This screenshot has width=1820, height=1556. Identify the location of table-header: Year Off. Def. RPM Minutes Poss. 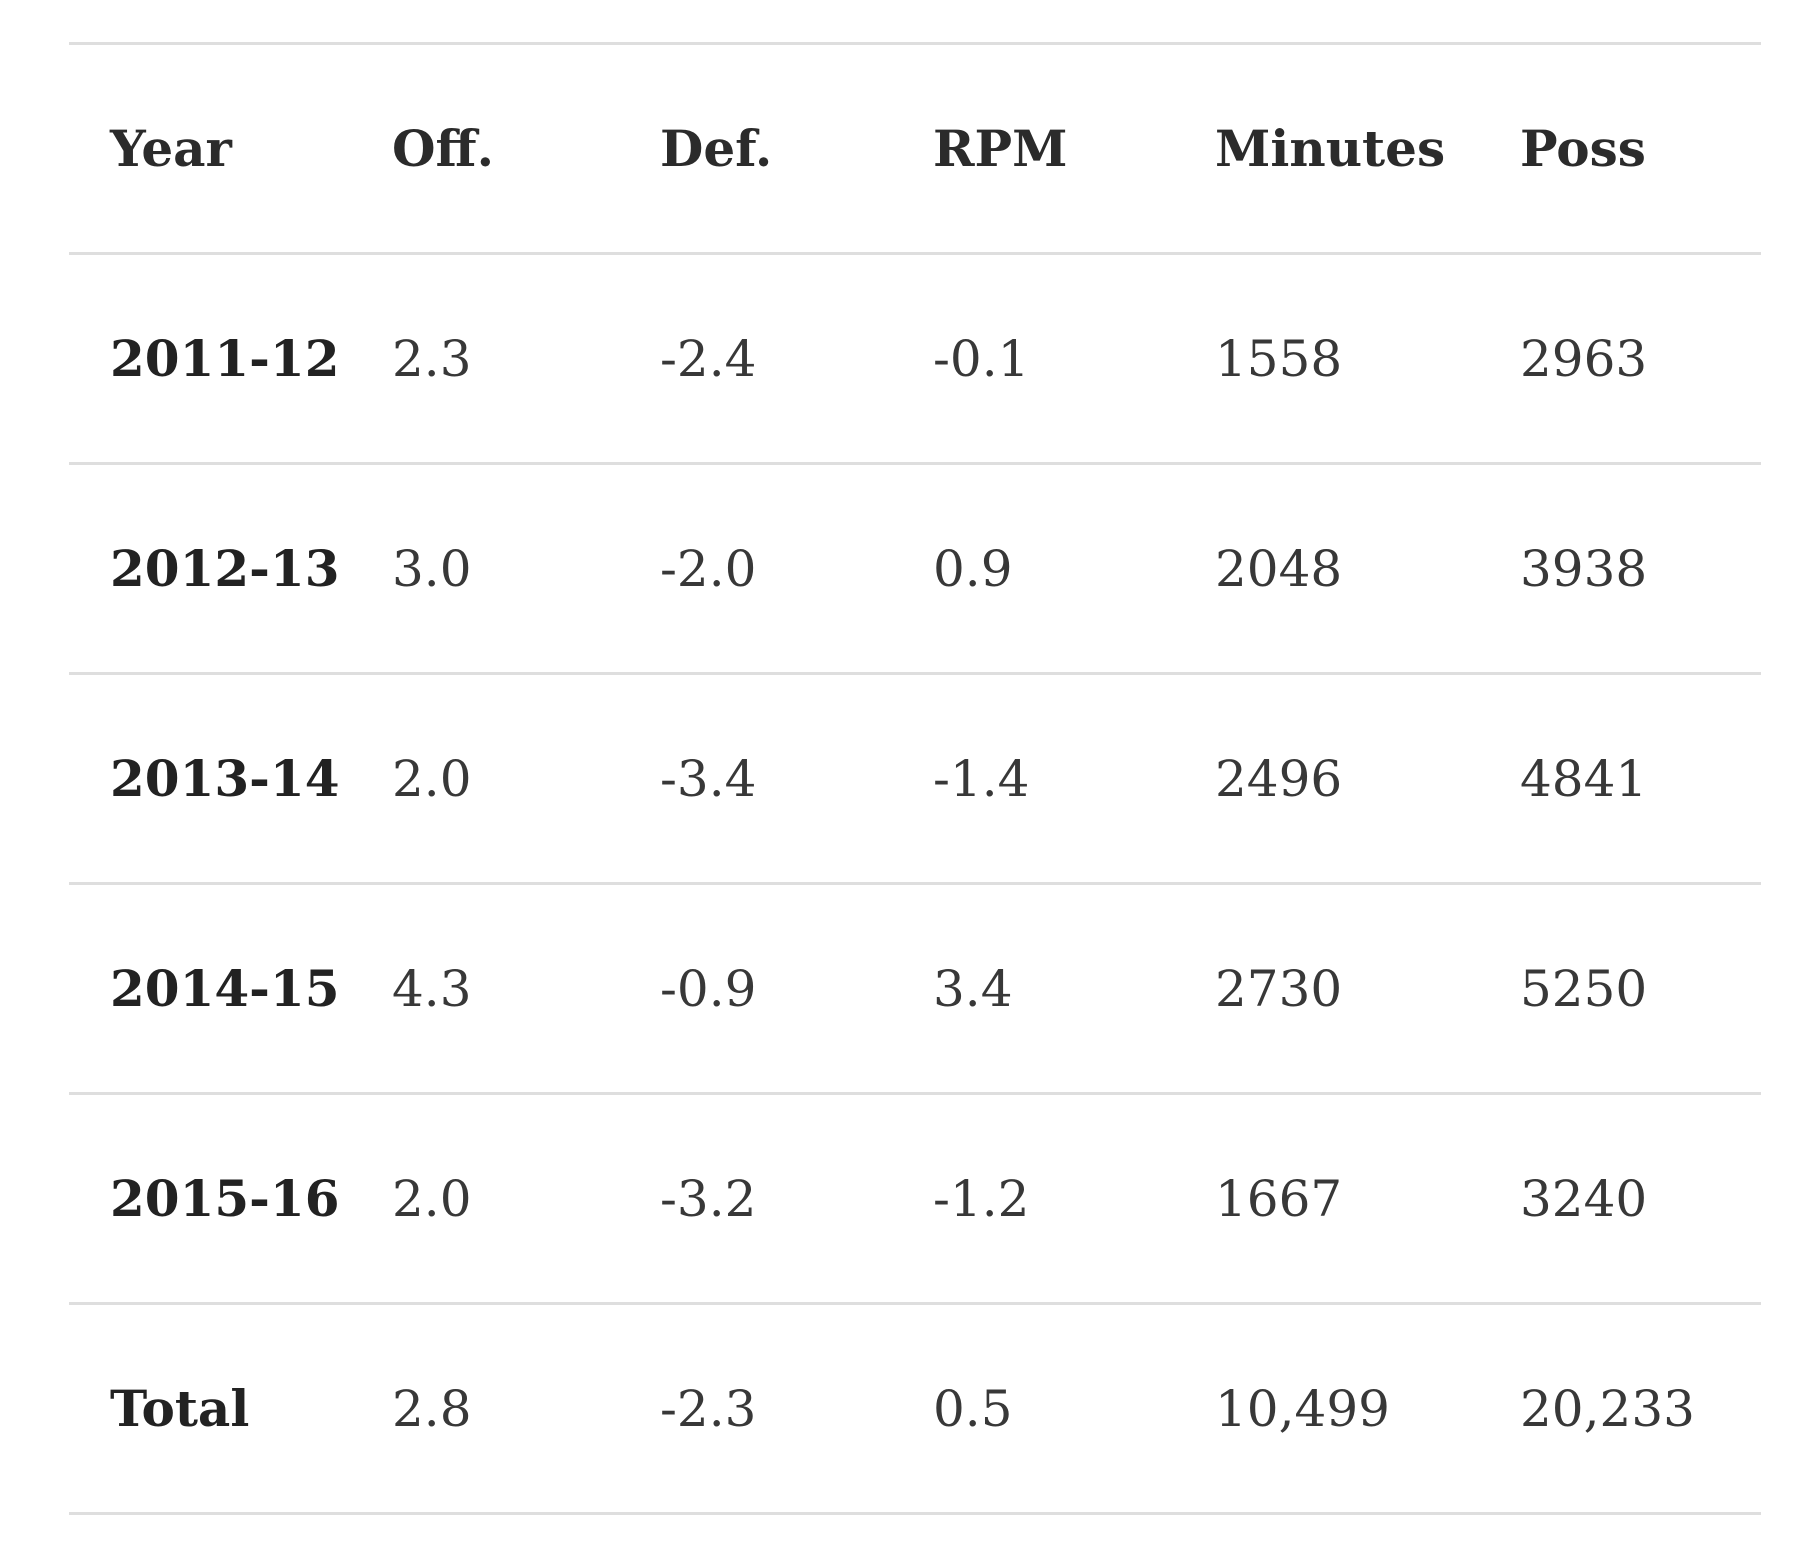
(915, 148).